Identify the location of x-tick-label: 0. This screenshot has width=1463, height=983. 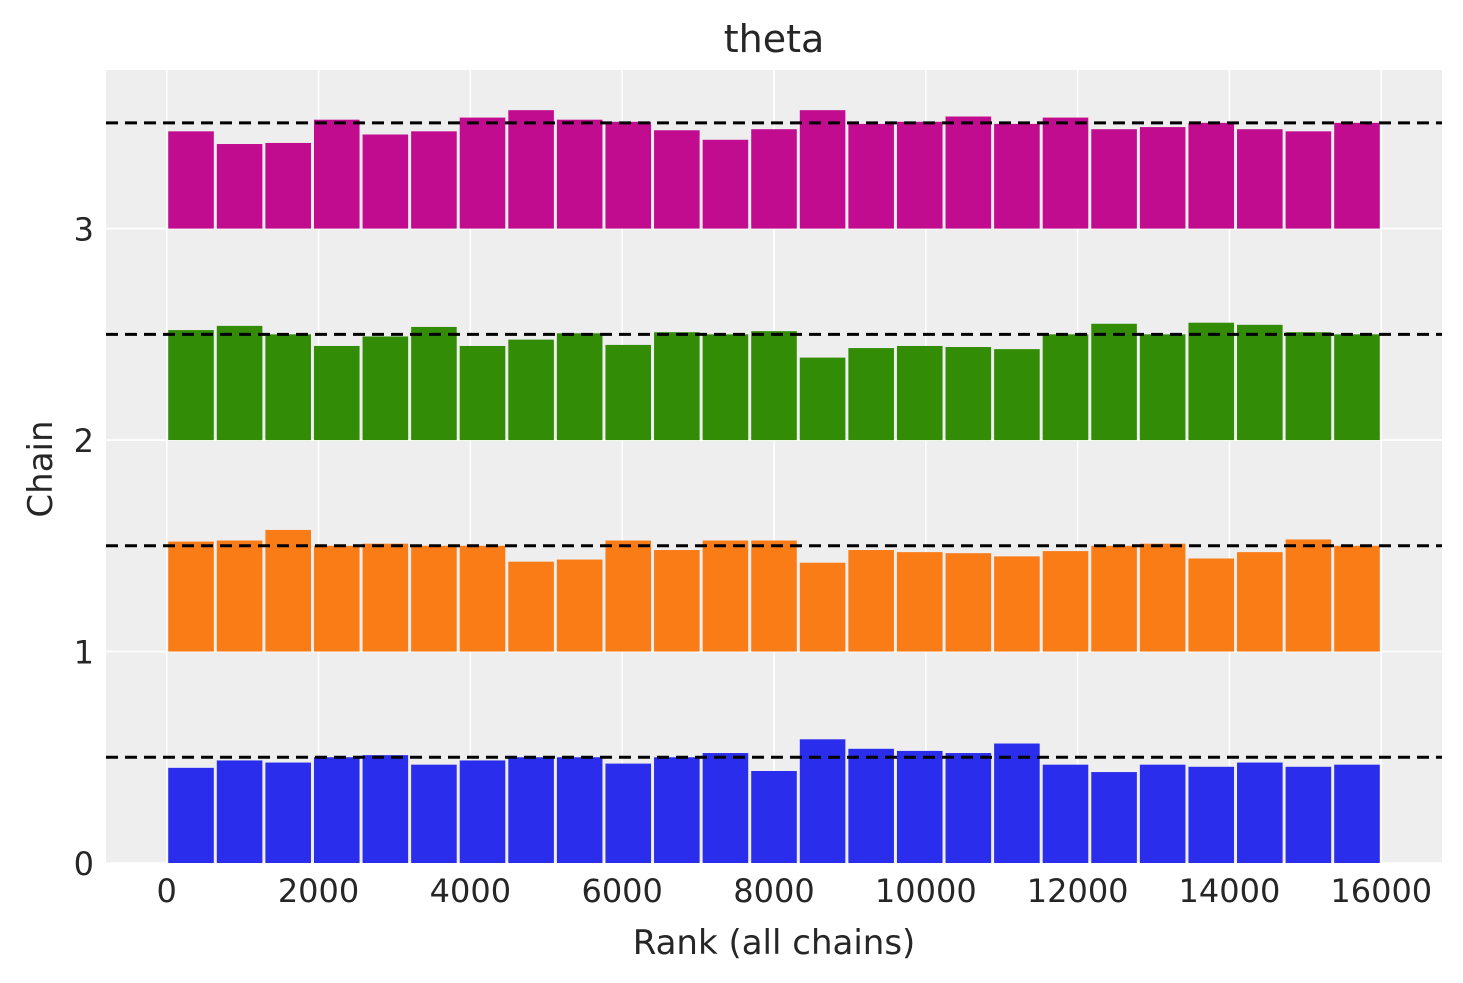
(167, 891).